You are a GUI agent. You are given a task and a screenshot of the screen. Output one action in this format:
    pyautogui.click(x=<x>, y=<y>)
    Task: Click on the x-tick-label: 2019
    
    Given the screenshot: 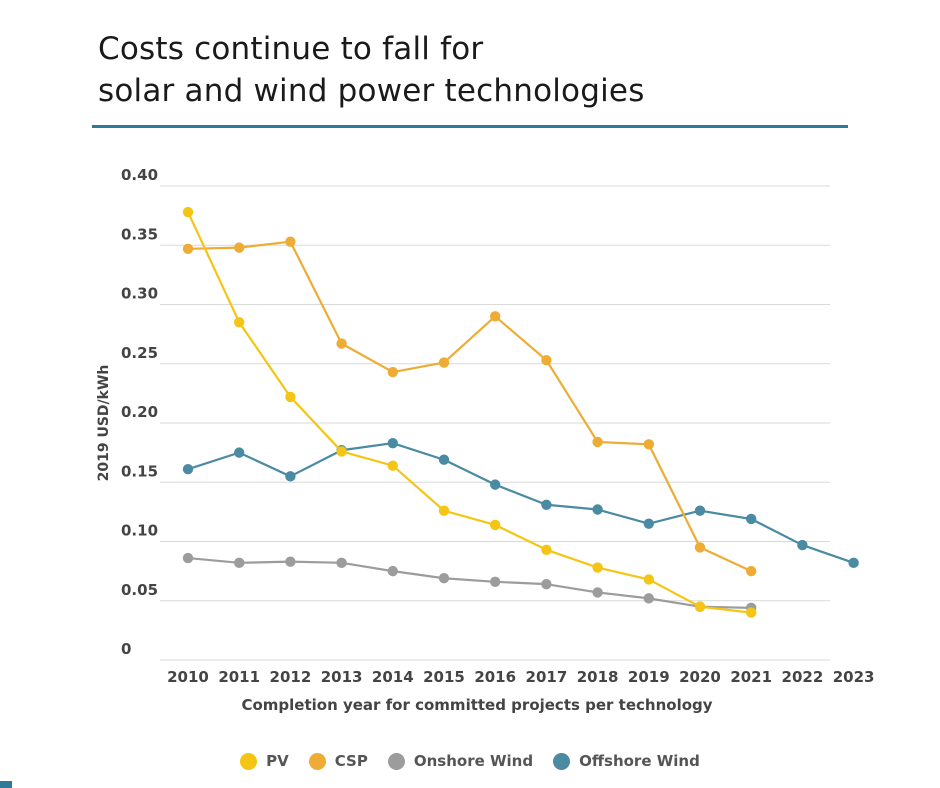 What is the action you would take?
    pyautogui.click(x=649, y=677)
    